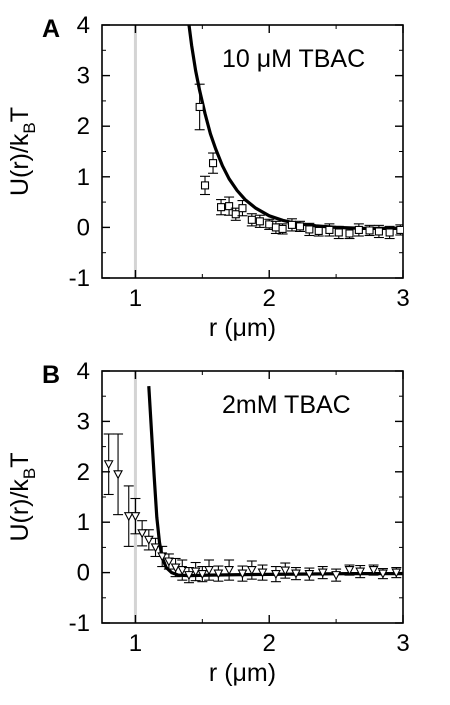  I want to click on panel-label: B, so click(51, 375).